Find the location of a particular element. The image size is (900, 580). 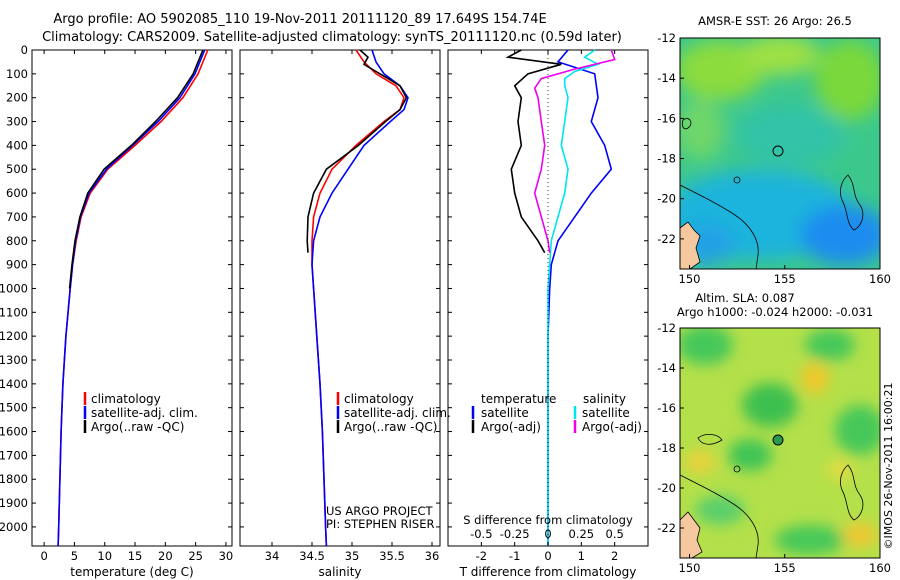

legend-satellite: satellite-adj. clim. is located at coordinates (144, 413).